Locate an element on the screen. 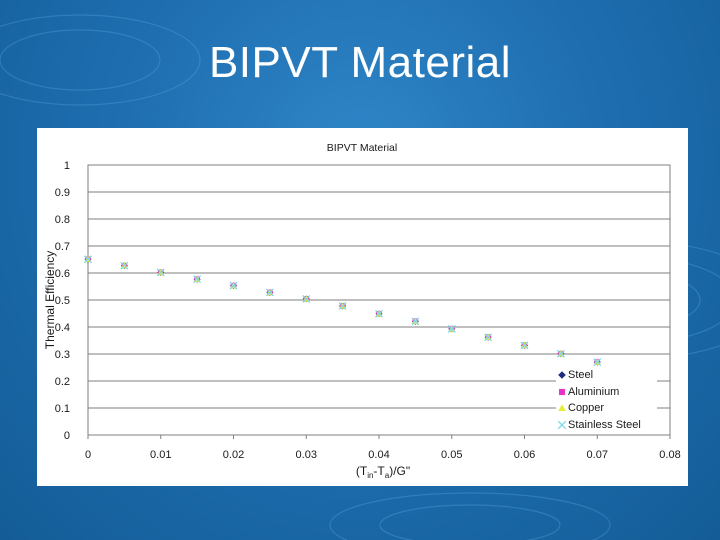 The image size is (720, 540). slide-title: BIPVT Material is located at coordinates (360, 62).